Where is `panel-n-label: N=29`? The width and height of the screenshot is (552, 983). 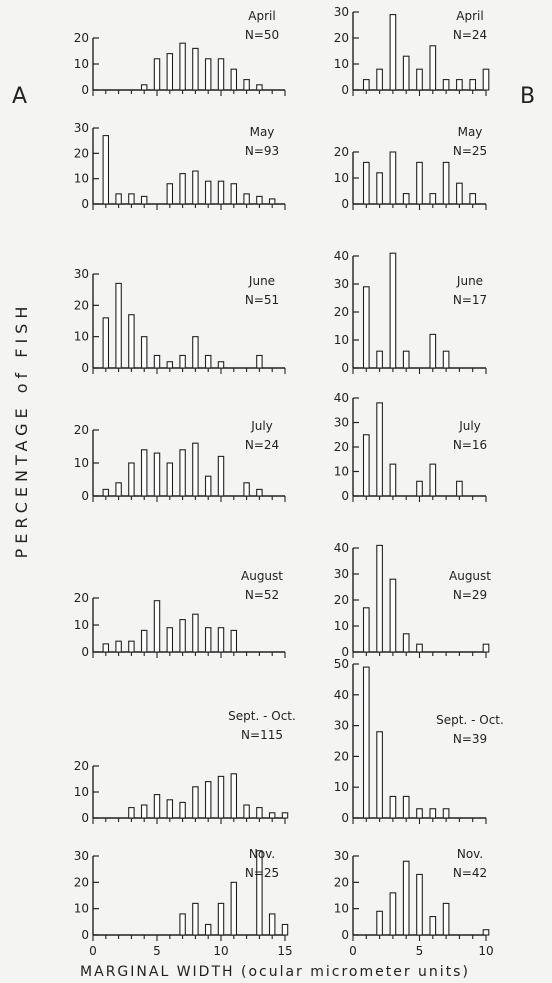
panel-n-label: N=29 is located at coordinates (470, 595).